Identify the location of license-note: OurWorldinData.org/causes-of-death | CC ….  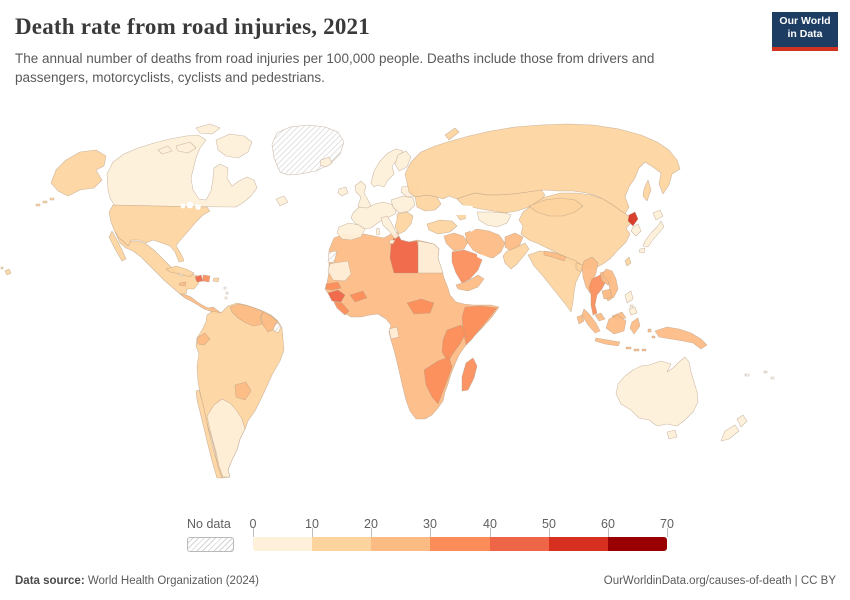
(720, 581).